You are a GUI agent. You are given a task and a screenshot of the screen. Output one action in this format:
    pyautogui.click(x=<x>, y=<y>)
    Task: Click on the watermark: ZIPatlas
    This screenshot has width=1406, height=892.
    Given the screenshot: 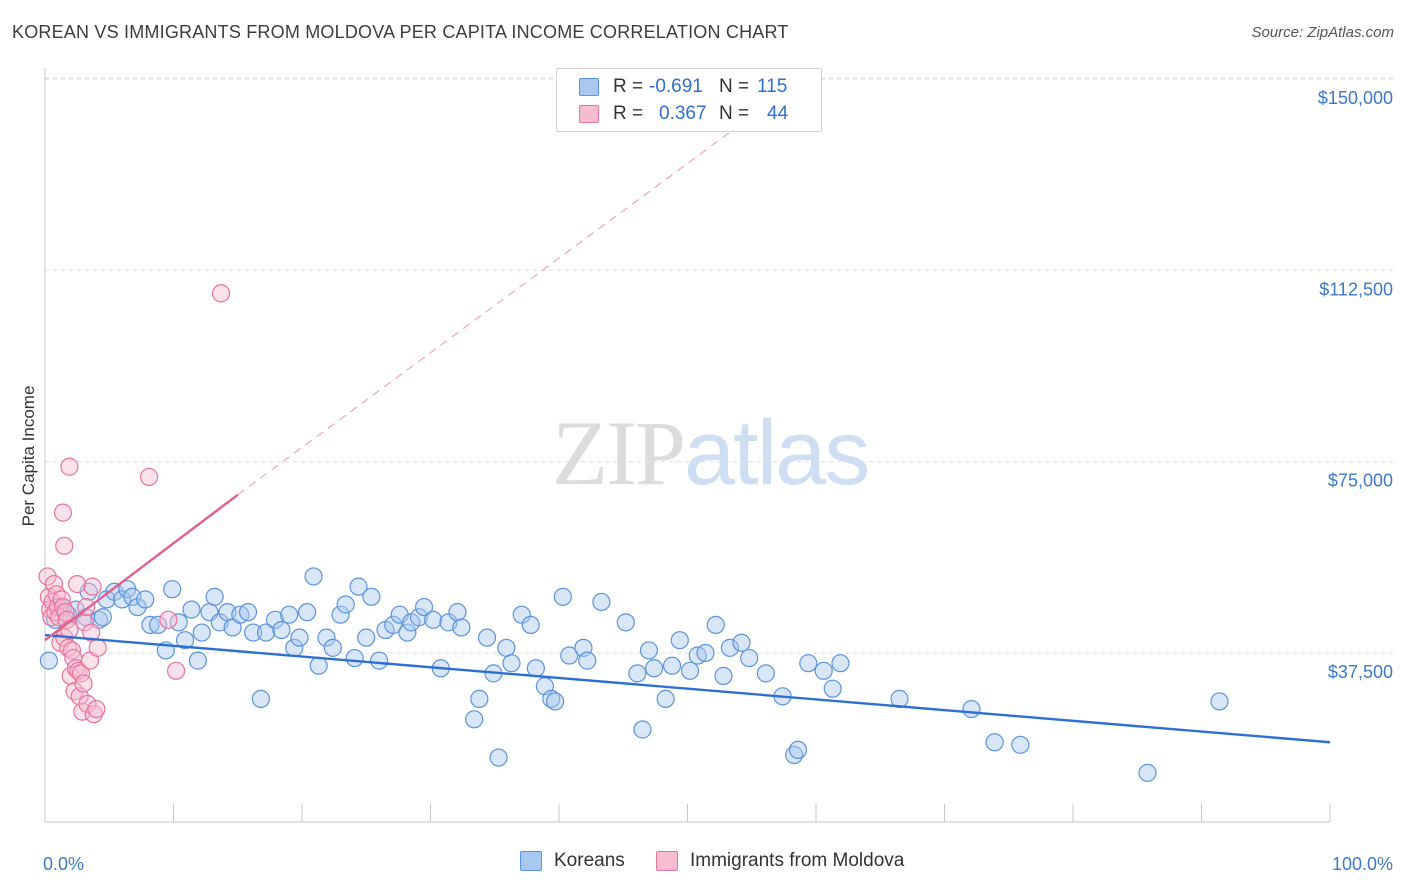 What is the action you would take?
    pyautogui.click(x=711, y=453)
    